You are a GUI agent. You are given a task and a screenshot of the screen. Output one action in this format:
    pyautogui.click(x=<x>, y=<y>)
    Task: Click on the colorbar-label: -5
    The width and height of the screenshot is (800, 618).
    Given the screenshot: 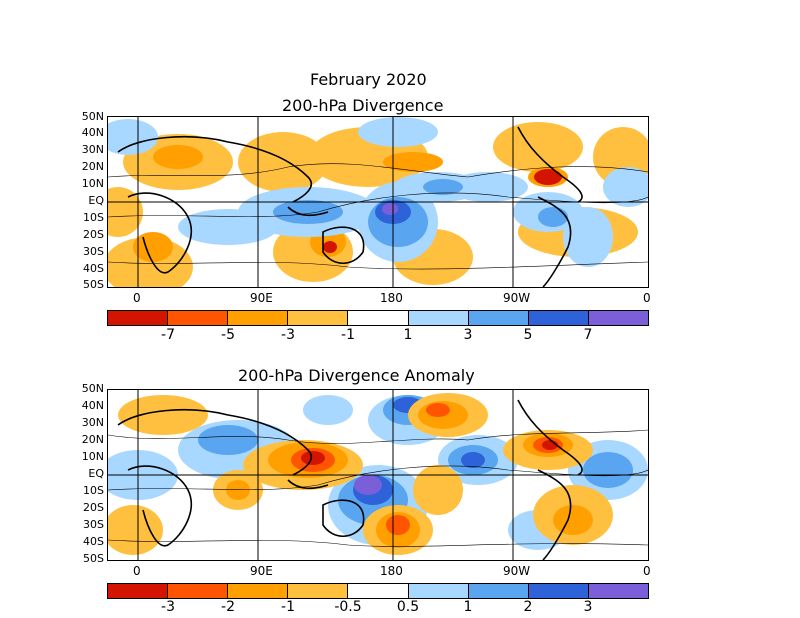 What is the action you would take?
    pyautogui.click(x=228, y=335)
    